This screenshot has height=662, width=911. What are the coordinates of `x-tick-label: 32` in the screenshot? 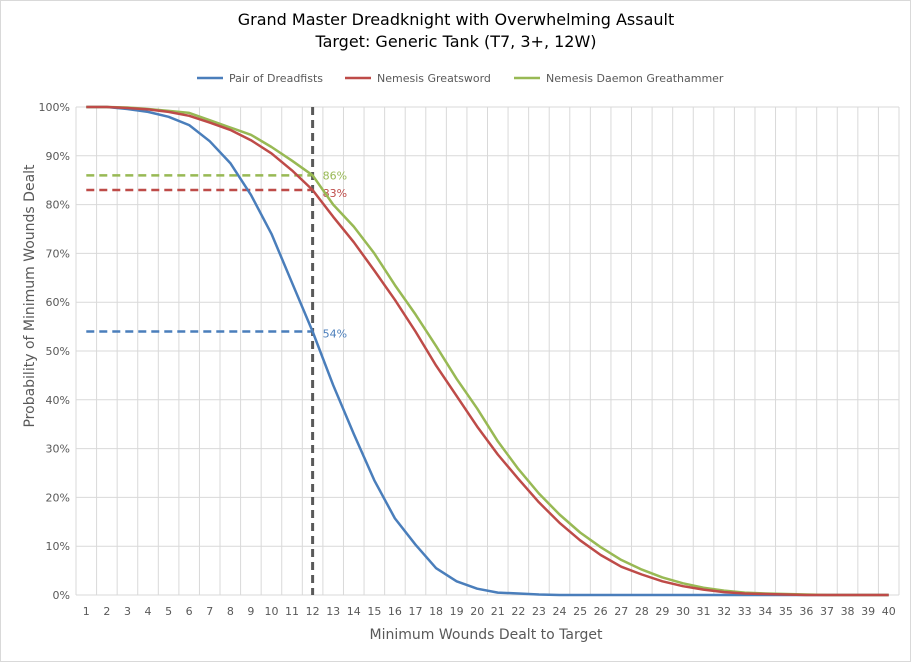 It's located at (724, 611).